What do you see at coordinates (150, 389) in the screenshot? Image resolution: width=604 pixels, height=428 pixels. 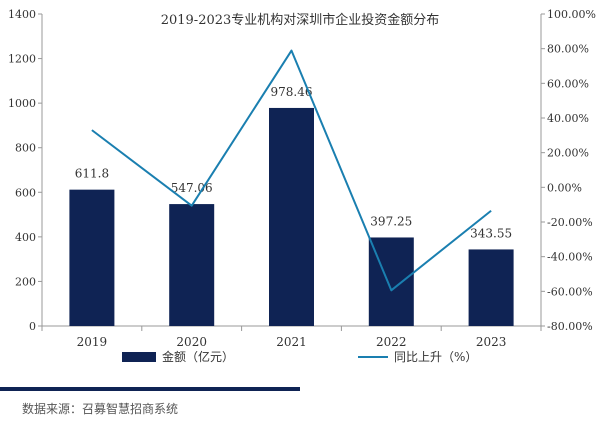 I see `source-divider` at bounding box center [150, 389].